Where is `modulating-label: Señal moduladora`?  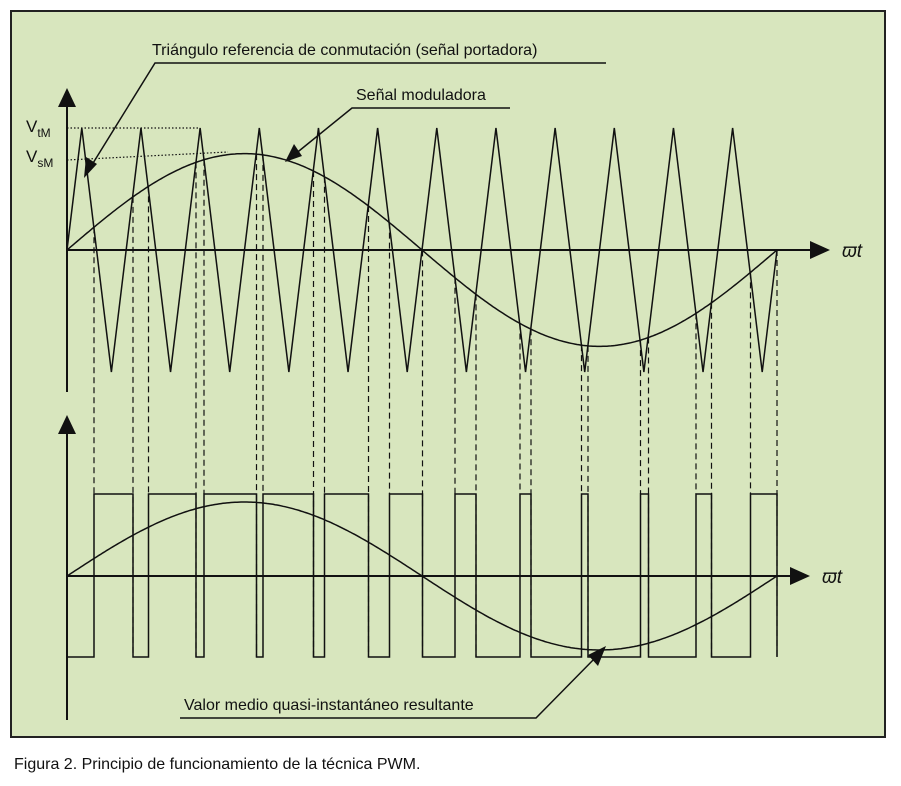 modulating-label: Señal moduladora is located at coordinates (421, 95).